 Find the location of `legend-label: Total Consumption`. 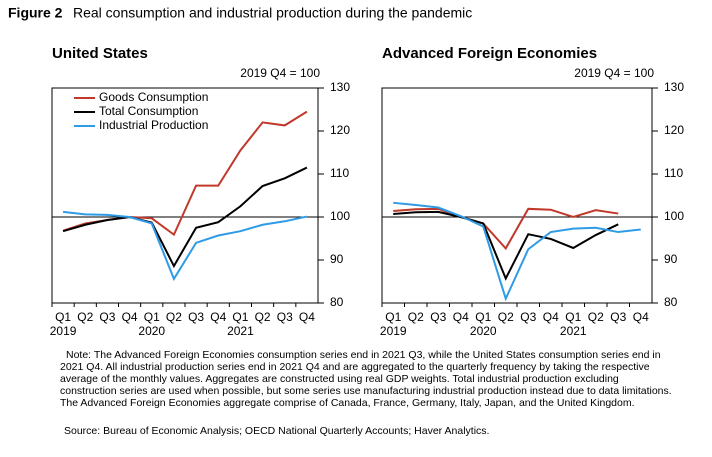

legend-label: Total Consumption is located at coordinates (148, 111).